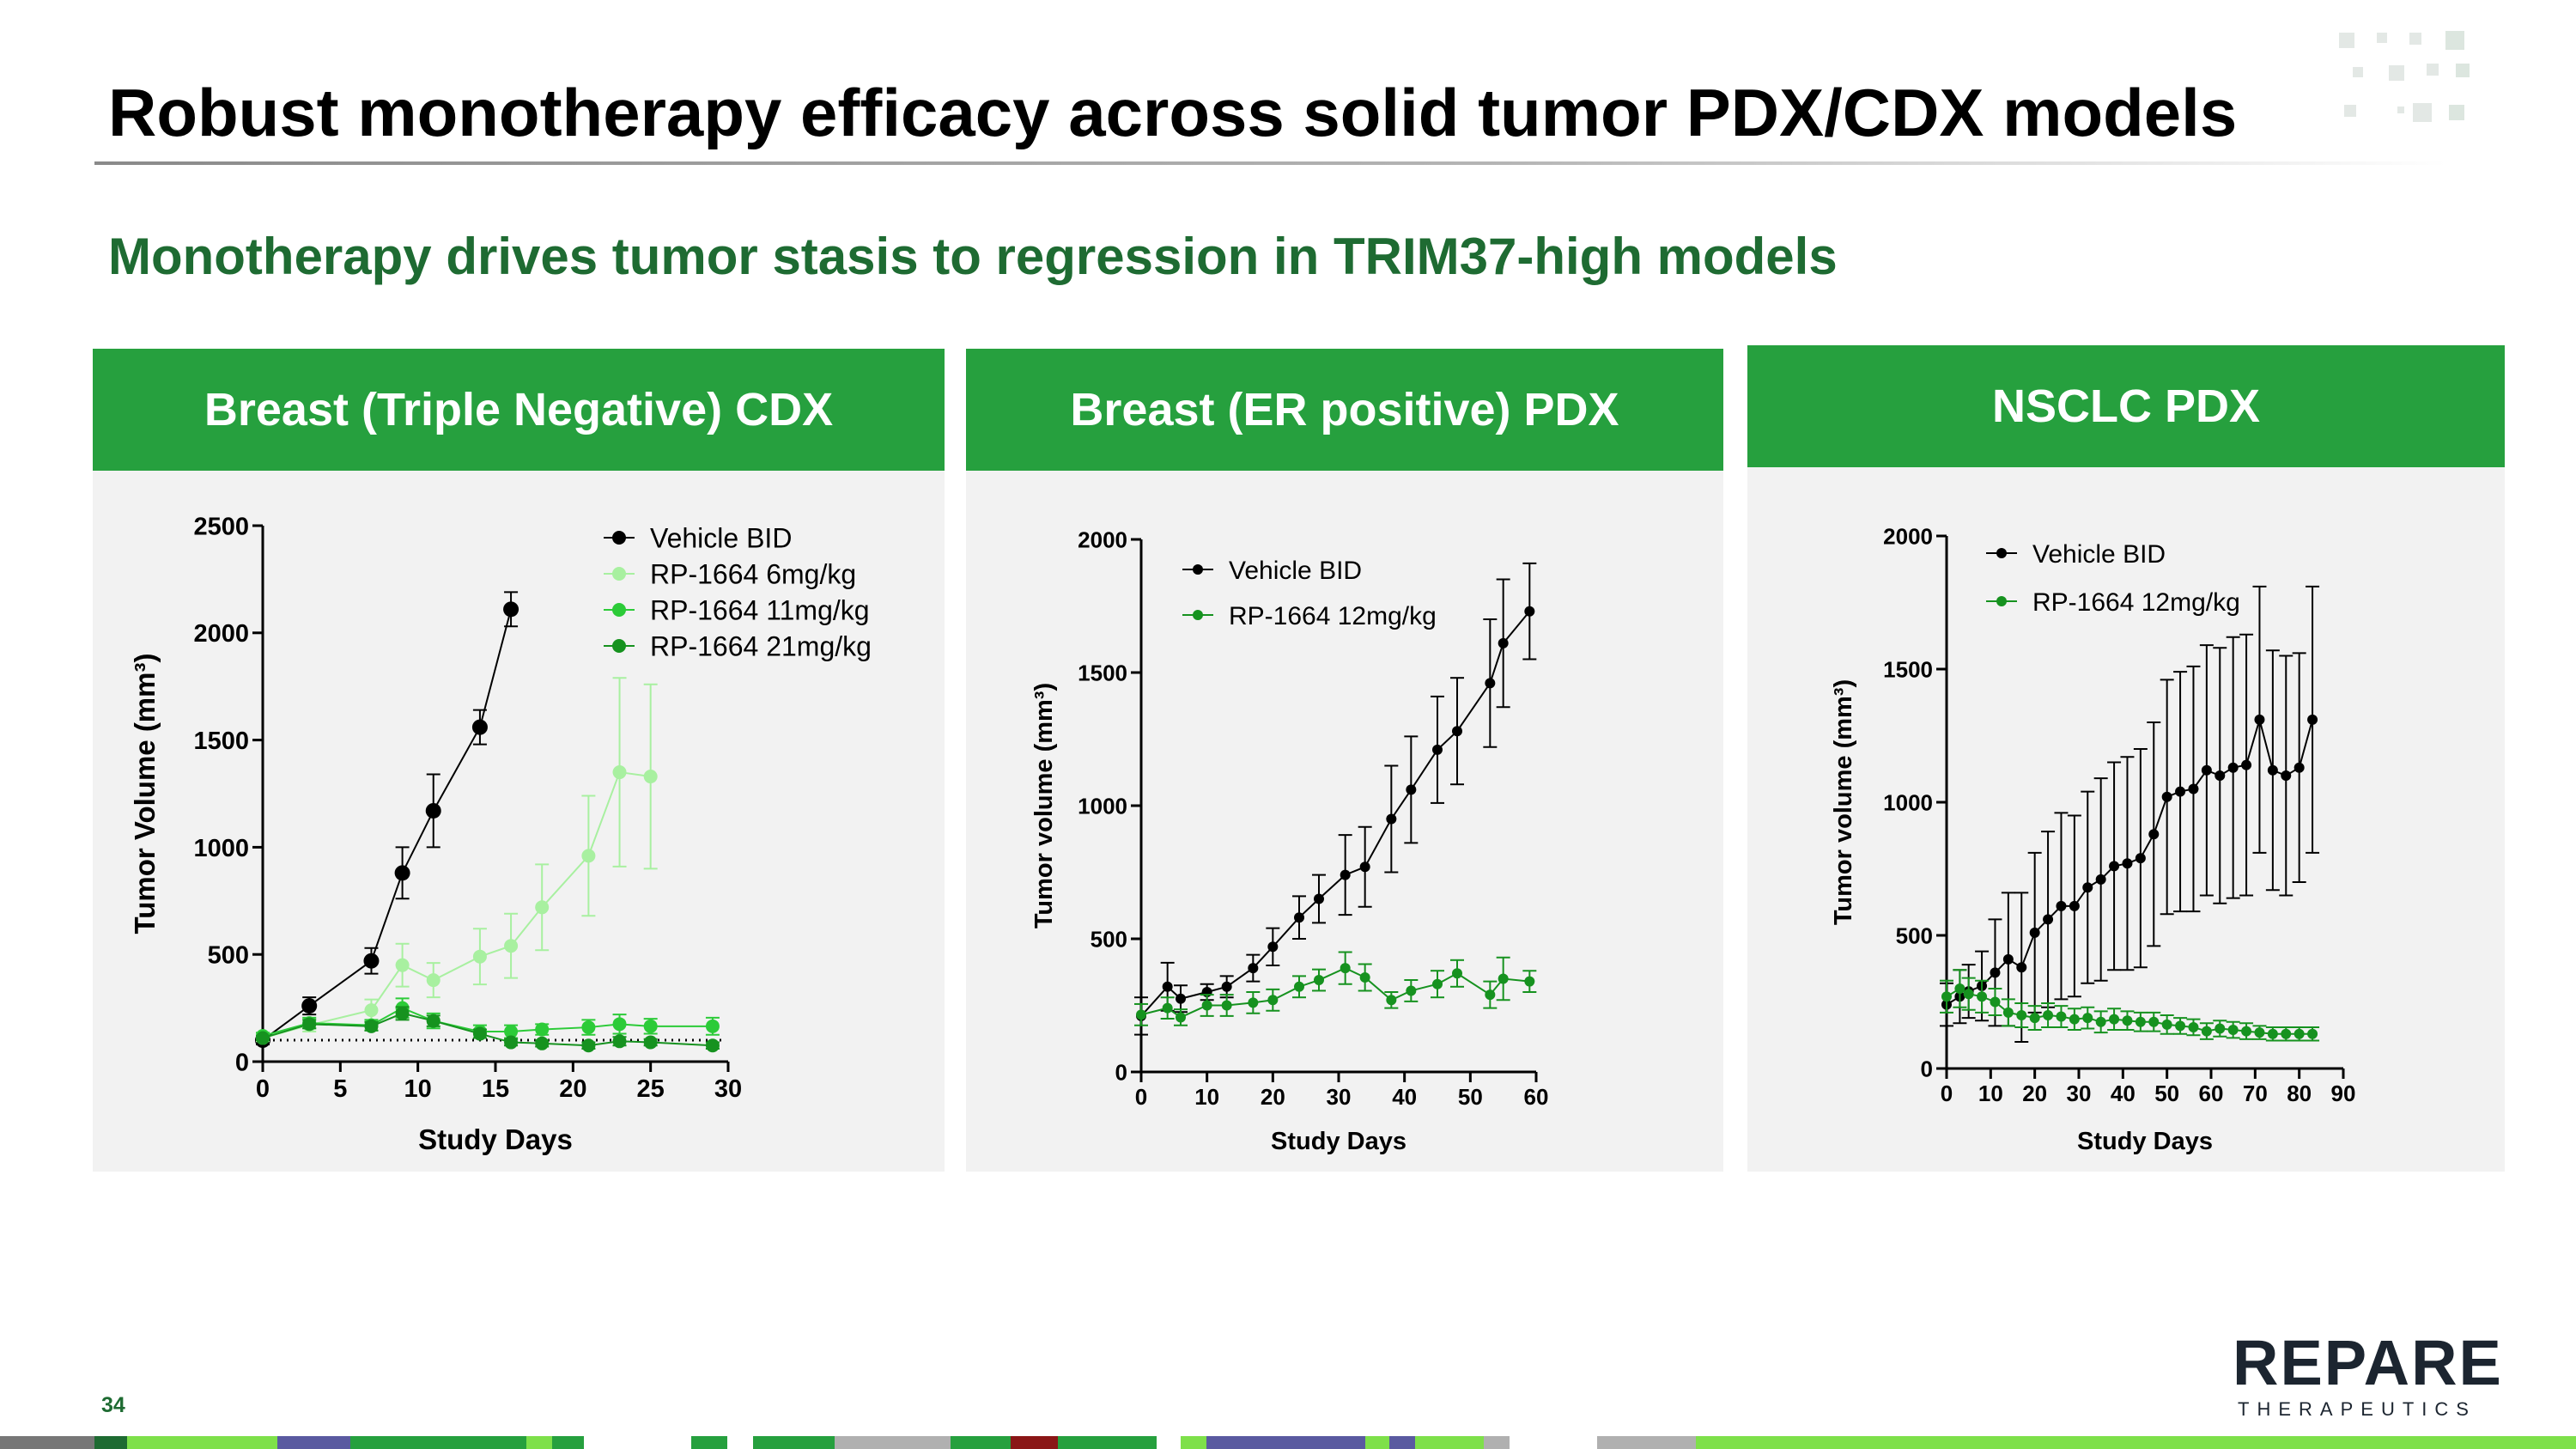  I want to click on legend-label: Vehicle BID, so click(721, 538).